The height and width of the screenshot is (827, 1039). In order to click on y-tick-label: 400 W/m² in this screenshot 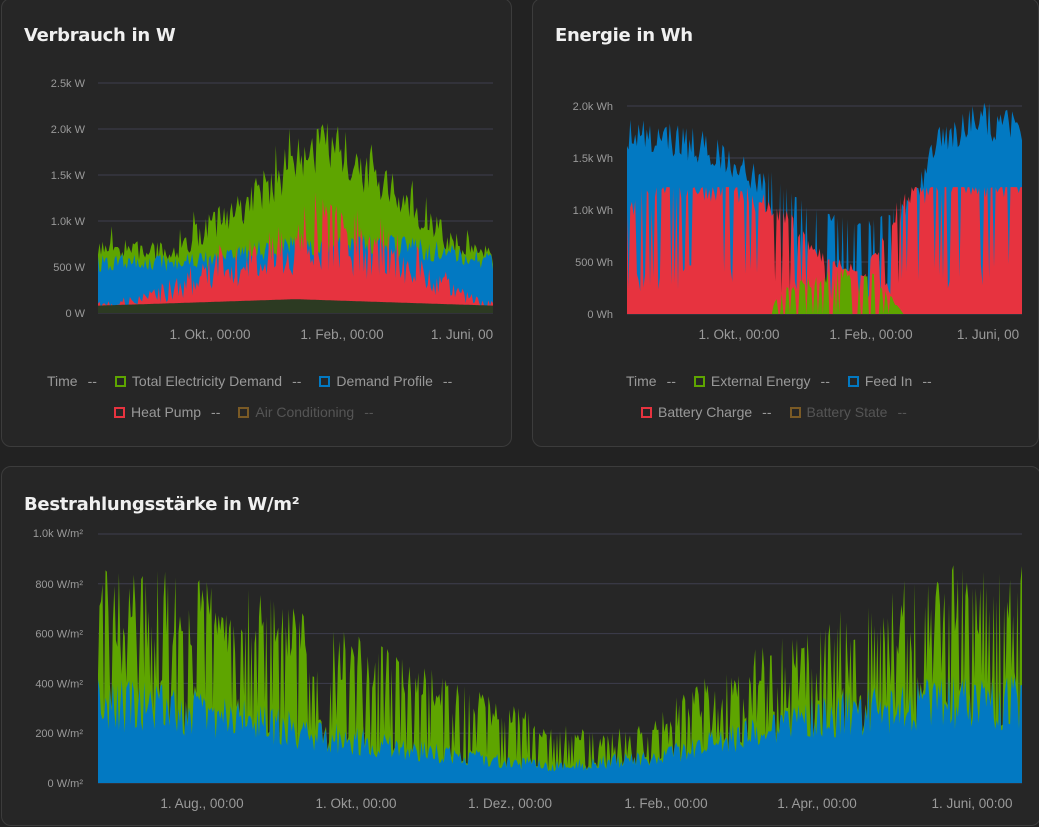, I will do `click(59, 684)`.